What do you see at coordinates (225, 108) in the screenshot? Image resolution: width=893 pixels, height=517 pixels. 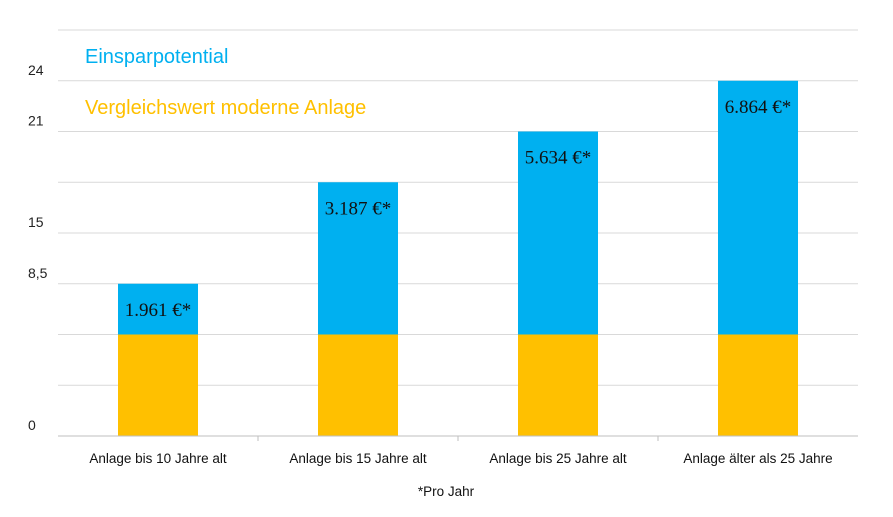 I see `legend-entry-vergleichswert: Vergleichswert moderne Anlage` at bounding box center [225, 108].